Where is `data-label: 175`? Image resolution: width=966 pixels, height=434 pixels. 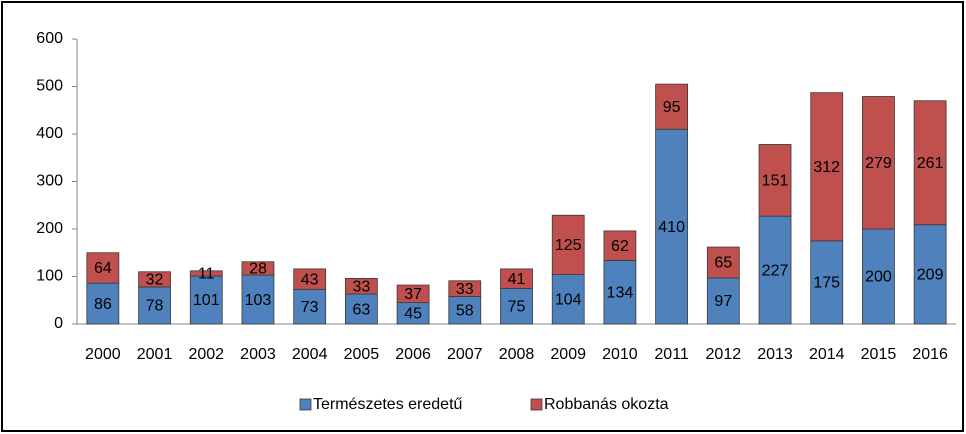
data-label: 175 is located at coordinates (826, 283).